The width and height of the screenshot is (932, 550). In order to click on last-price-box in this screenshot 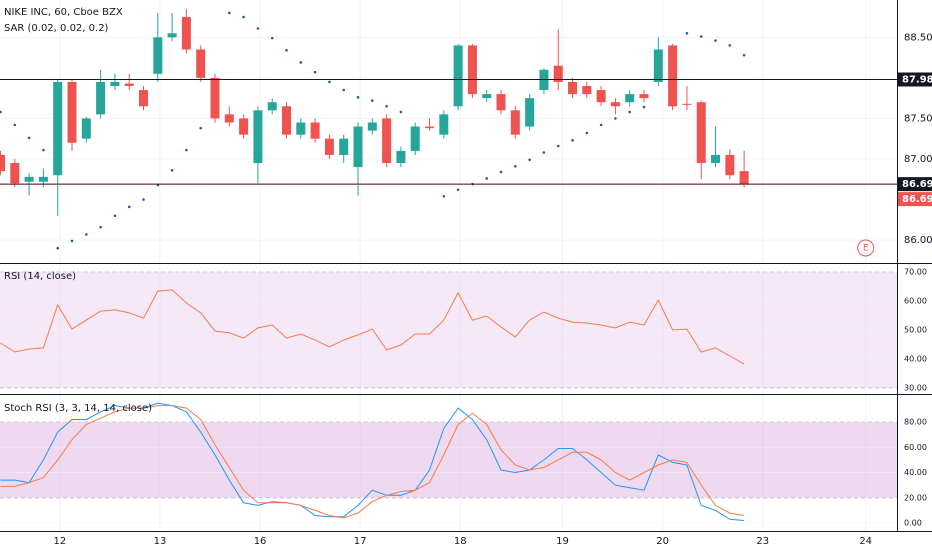, I will do `click(915, 199)`.